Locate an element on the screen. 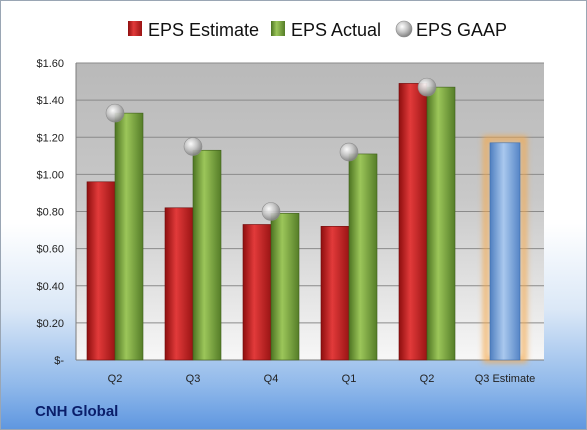 The width and height of the screenshot is (587, 430). y-tick-label: $- is located at coordinates (59, 361).